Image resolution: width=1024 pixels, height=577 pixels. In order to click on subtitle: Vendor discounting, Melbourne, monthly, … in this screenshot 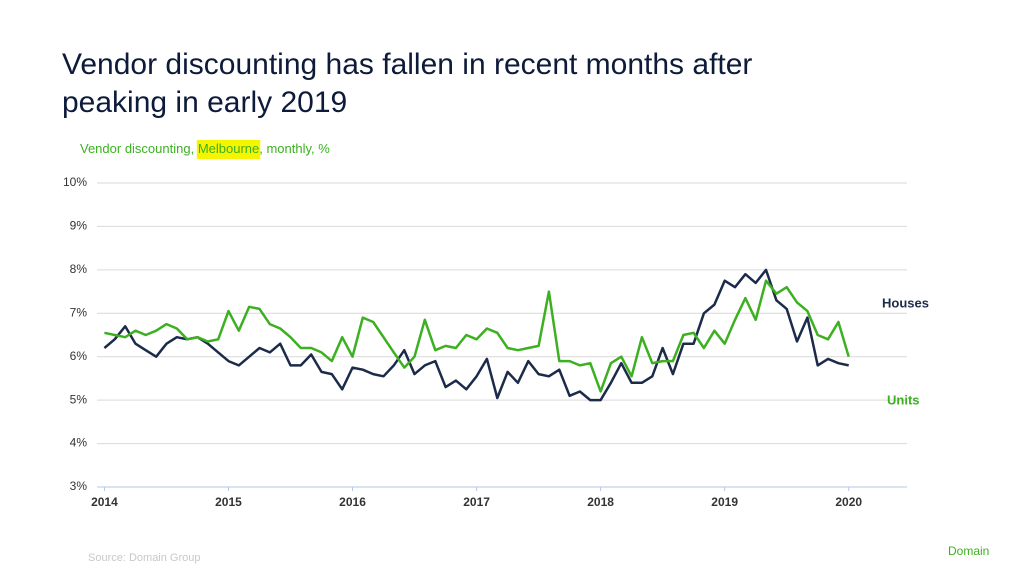, I will do `click(205, 148)`.